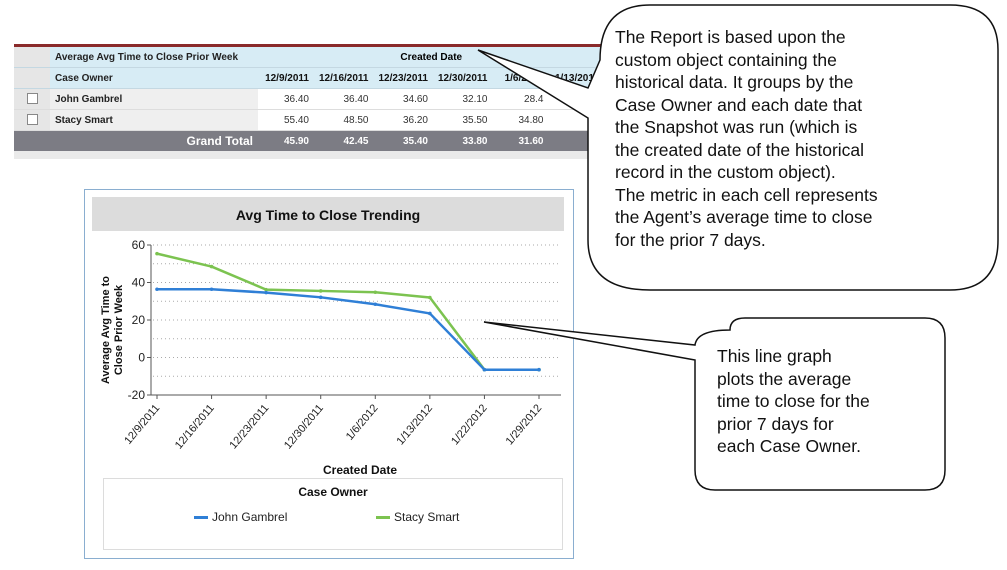 The width and height of the screenshot is (1007, 570). I want to click on callout-top-line: record in the custom object)., so click(725, 172).